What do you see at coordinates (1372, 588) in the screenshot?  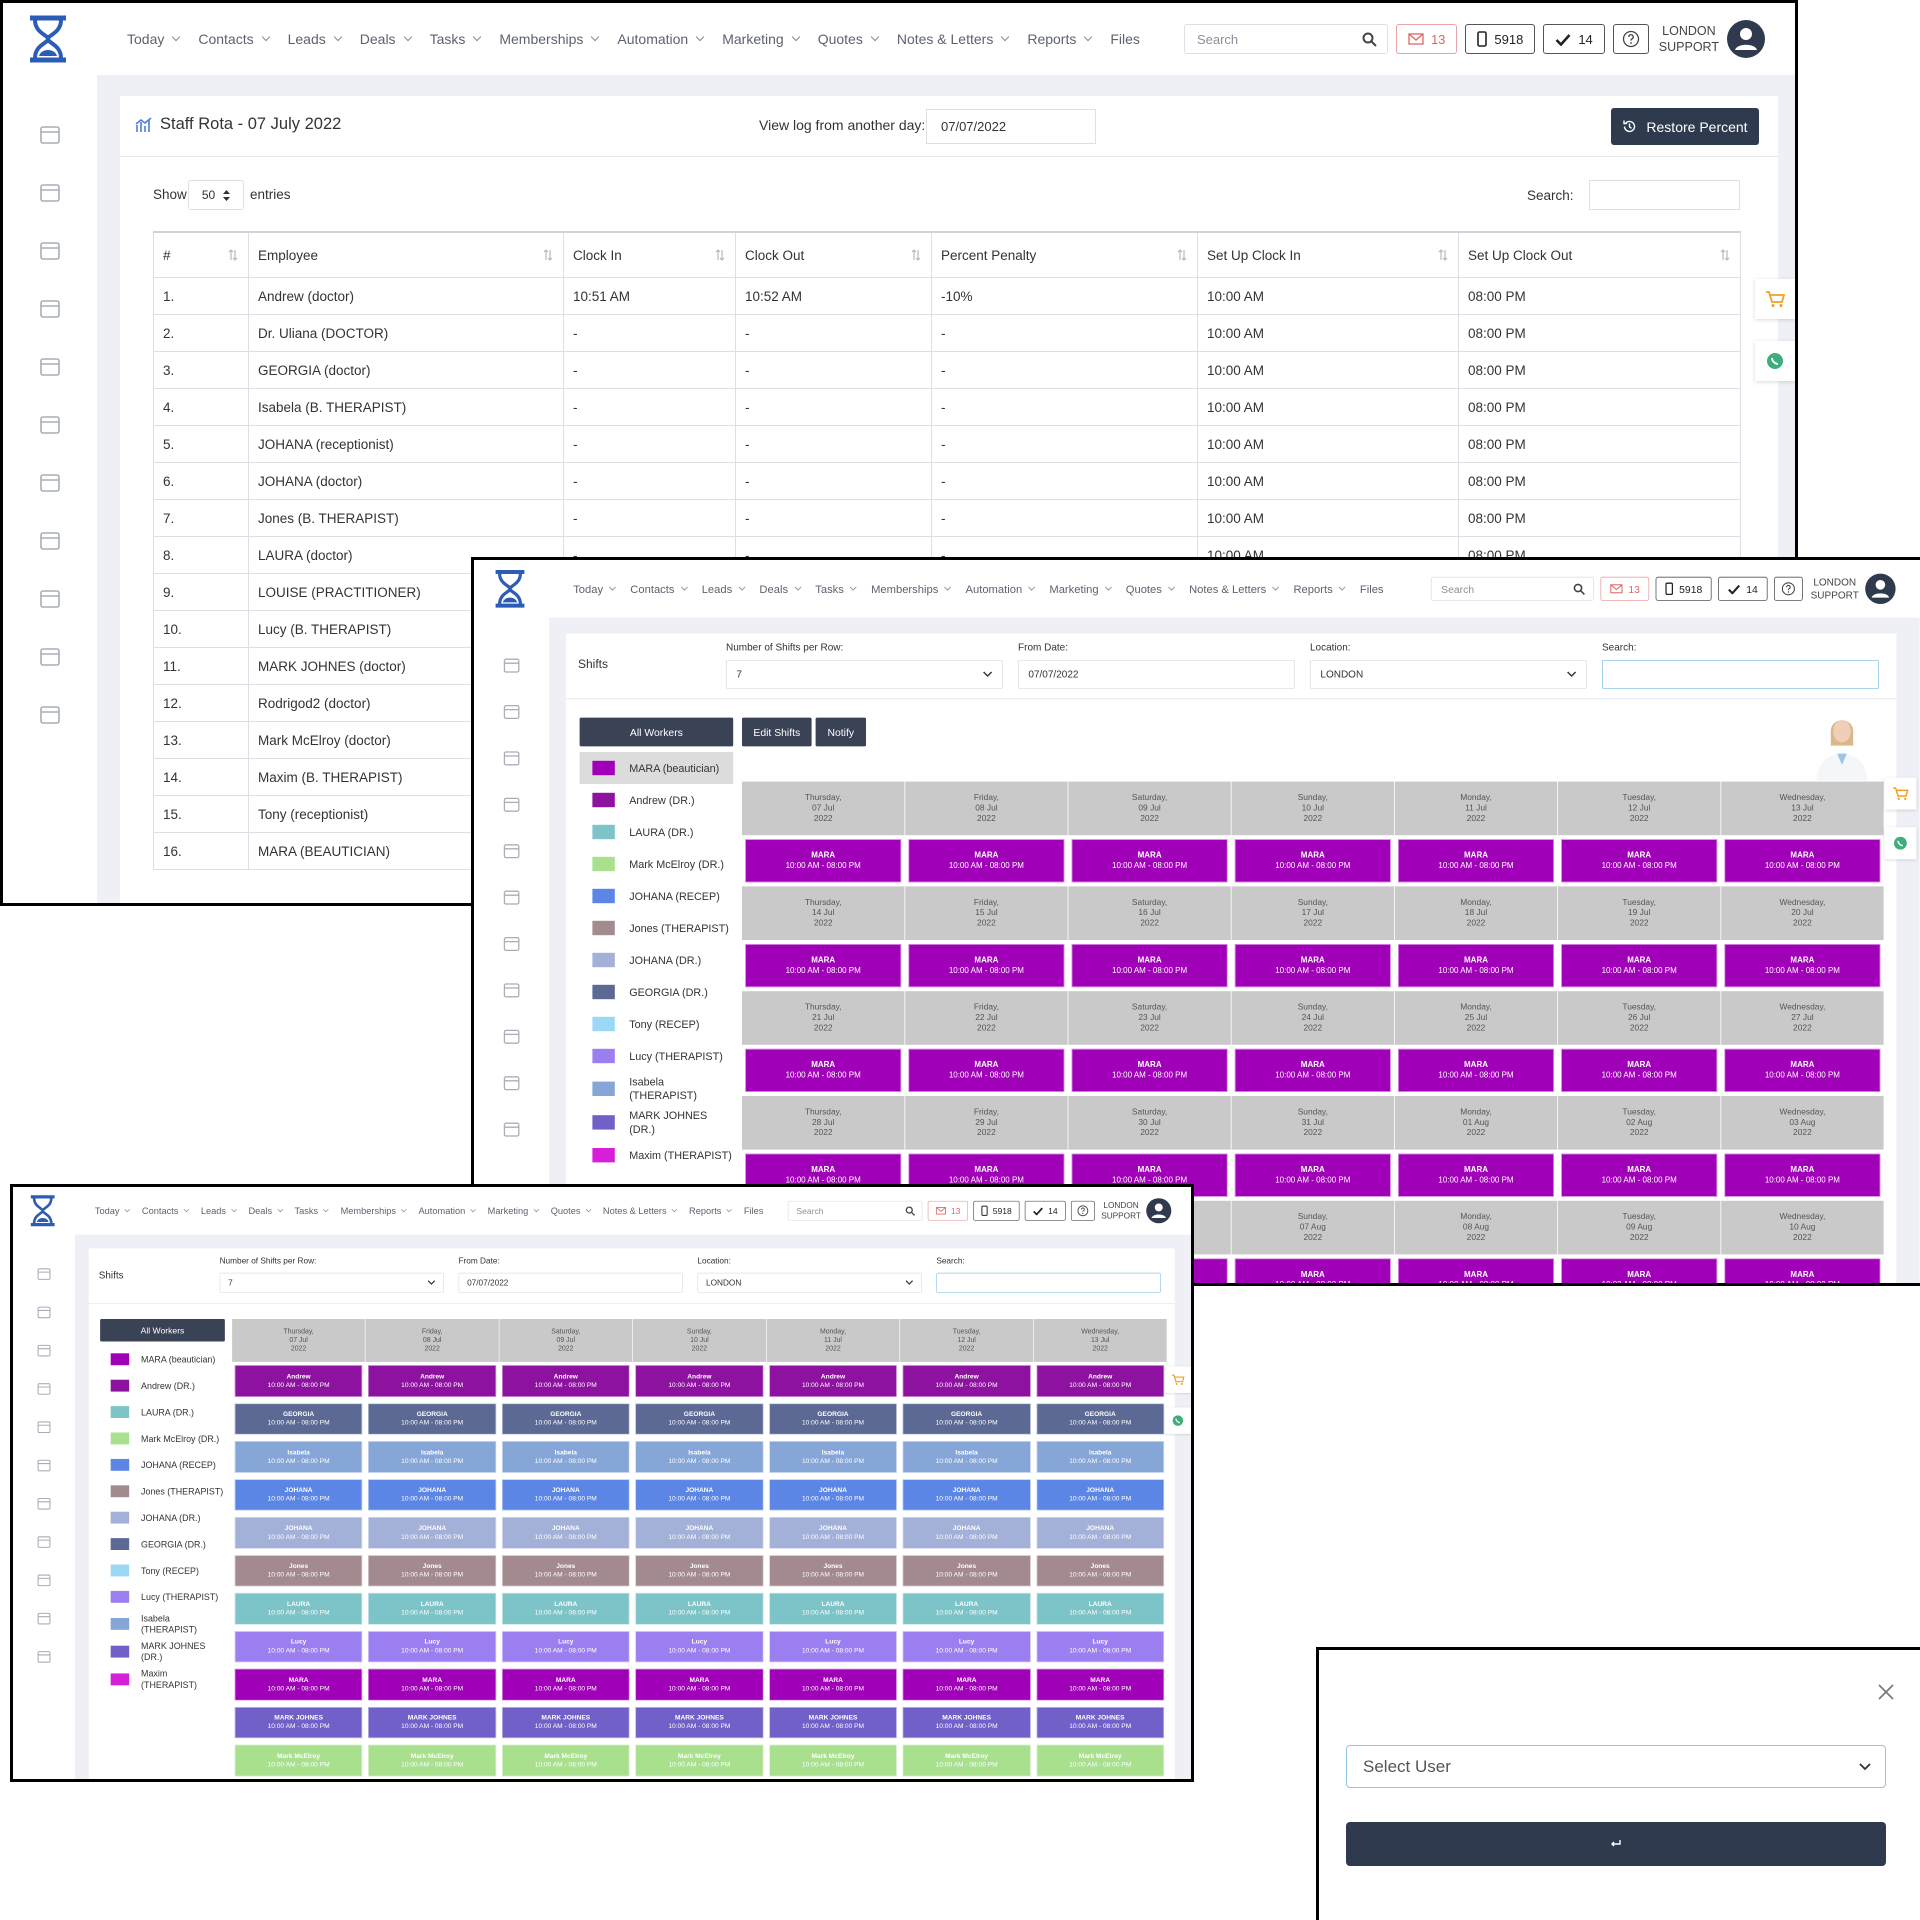 I see `nav-item: Files` at bounding box center [1372, 588].